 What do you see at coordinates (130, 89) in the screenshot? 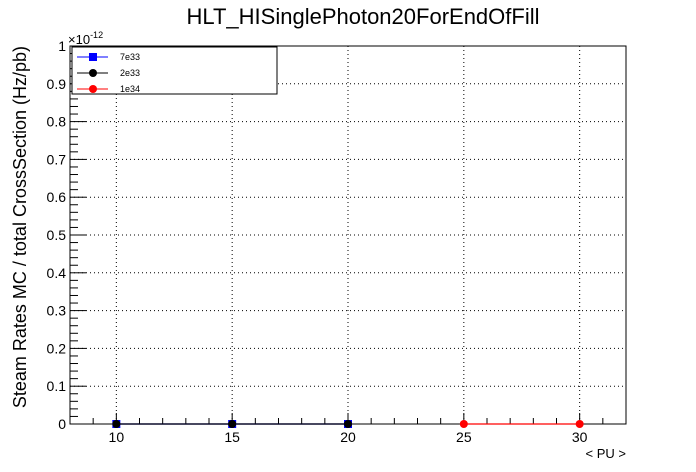
I see `legend-label-1e34: 1e34` at bounding box center [130, 89].